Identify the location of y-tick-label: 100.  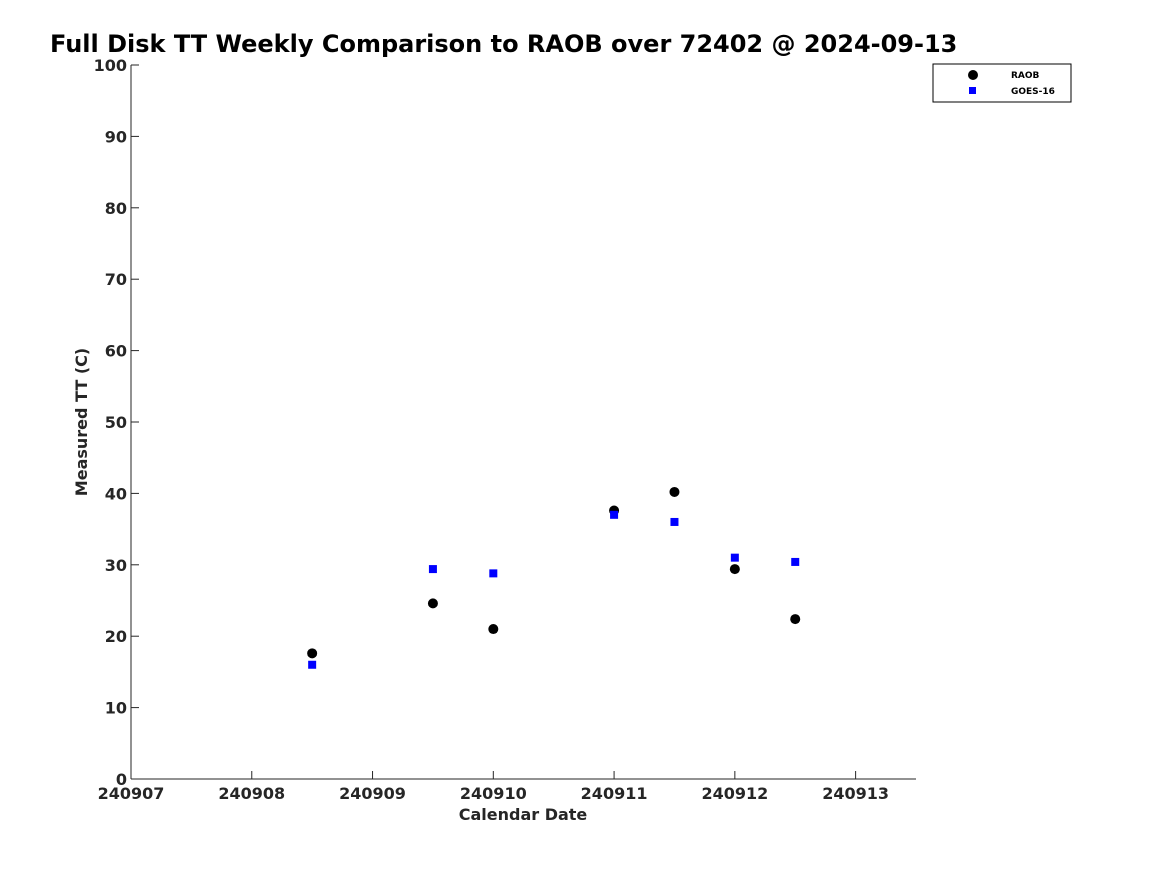
(110, 65).